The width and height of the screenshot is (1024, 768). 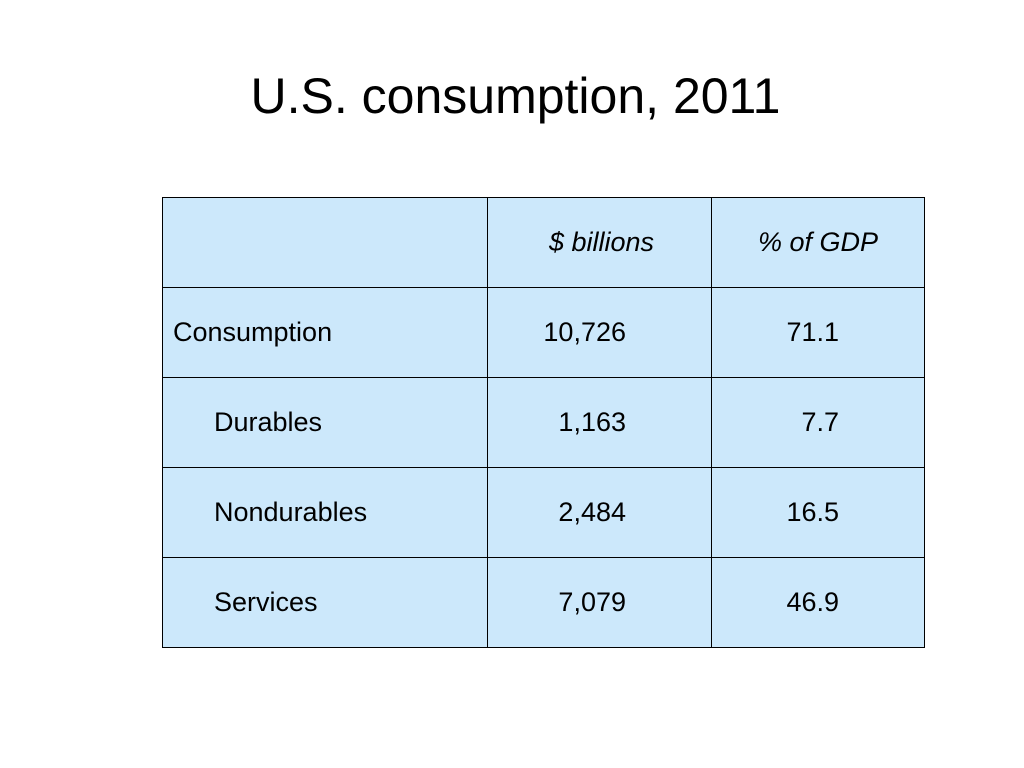 What do you see at coordinates (599, 422) in the screenshot?
I see `cell-billions: 1,163` at bounding box center [599, 422].